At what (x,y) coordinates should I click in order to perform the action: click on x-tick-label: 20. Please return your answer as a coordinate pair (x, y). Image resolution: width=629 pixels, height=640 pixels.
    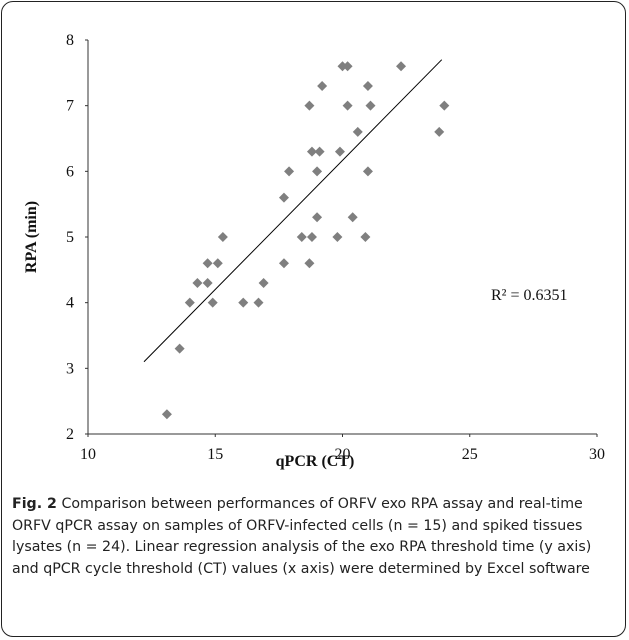
    Looking at the image, I should click on (343, 454).